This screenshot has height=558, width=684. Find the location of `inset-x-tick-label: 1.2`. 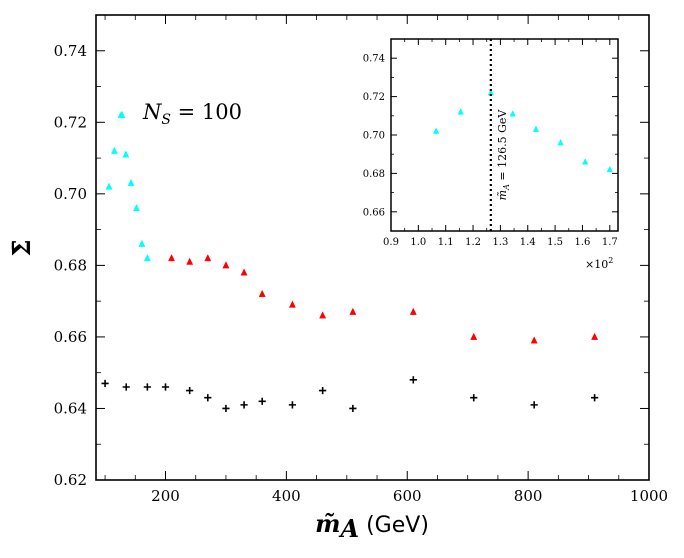

inset-x-tick-label: 1.2 is located at coordinates (473, 242).